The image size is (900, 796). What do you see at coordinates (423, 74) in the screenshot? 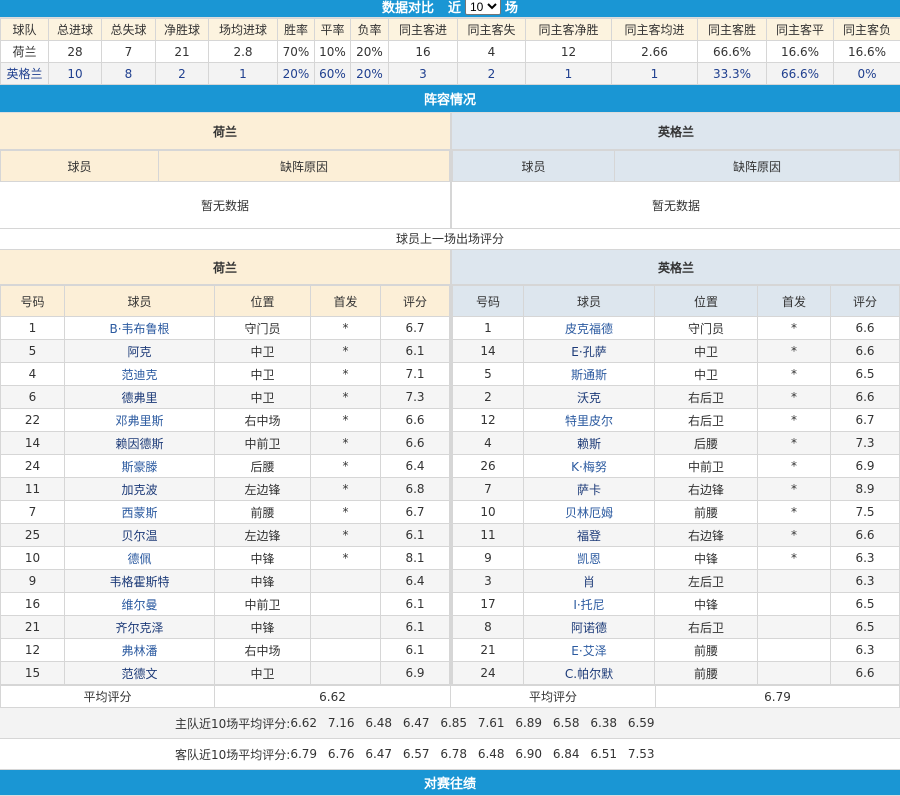
I see `stats-cell: 3` at bounding box center [423, 74].